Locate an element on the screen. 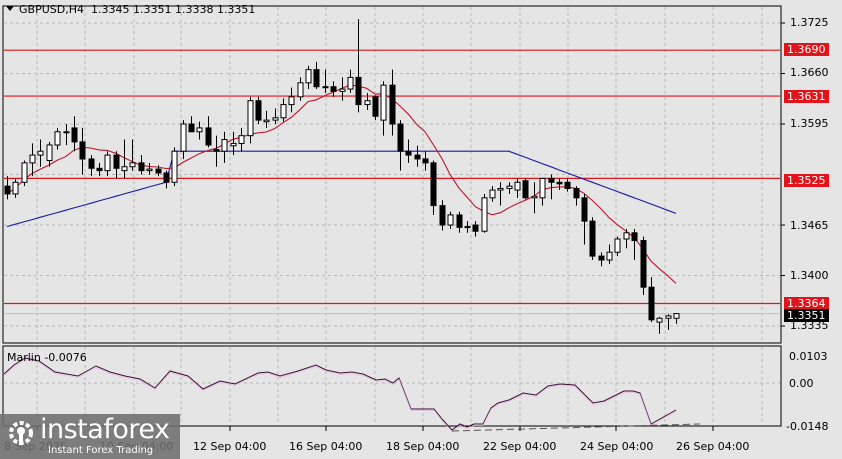 This screenshot has width=842, height=459. price-tick: 1.3660 is located at coordinates (809, 72).